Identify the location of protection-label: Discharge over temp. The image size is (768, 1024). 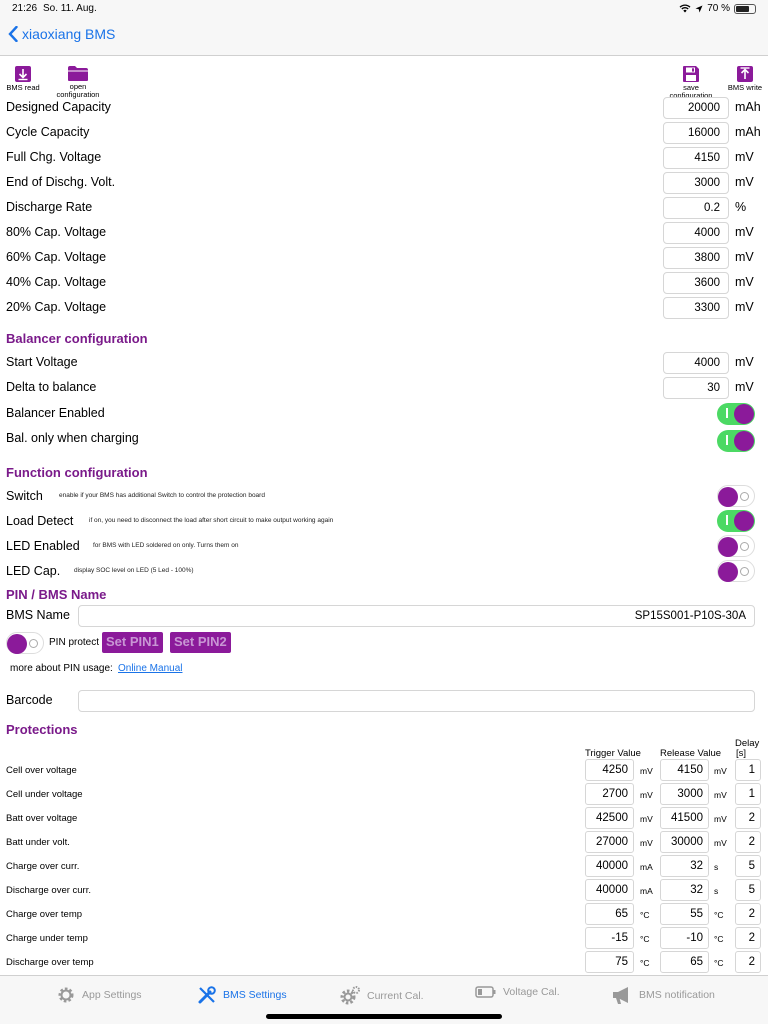
(50, 962).